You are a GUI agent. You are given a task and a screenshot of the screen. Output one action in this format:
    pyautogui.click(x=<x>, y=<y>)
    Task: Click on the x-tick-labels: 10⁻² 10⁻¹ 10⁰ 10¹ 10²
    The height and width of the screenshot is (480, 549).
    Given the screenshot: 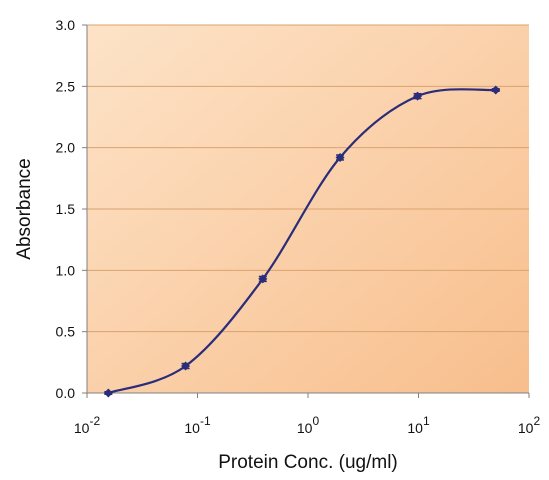 What is the action you would take?
    pyautogui.click(x=307, y=425)
    